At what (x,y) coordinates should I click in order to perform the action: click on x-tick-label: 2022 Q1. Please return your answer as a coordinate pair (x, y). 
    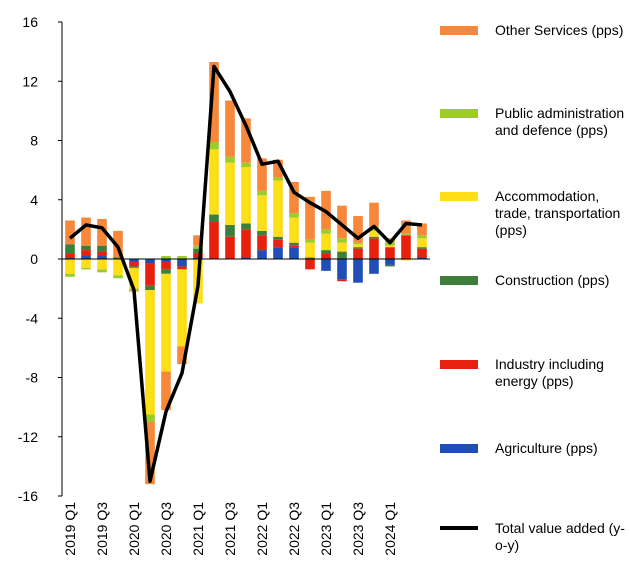
    Looking at the image, I should click on (262, 529).